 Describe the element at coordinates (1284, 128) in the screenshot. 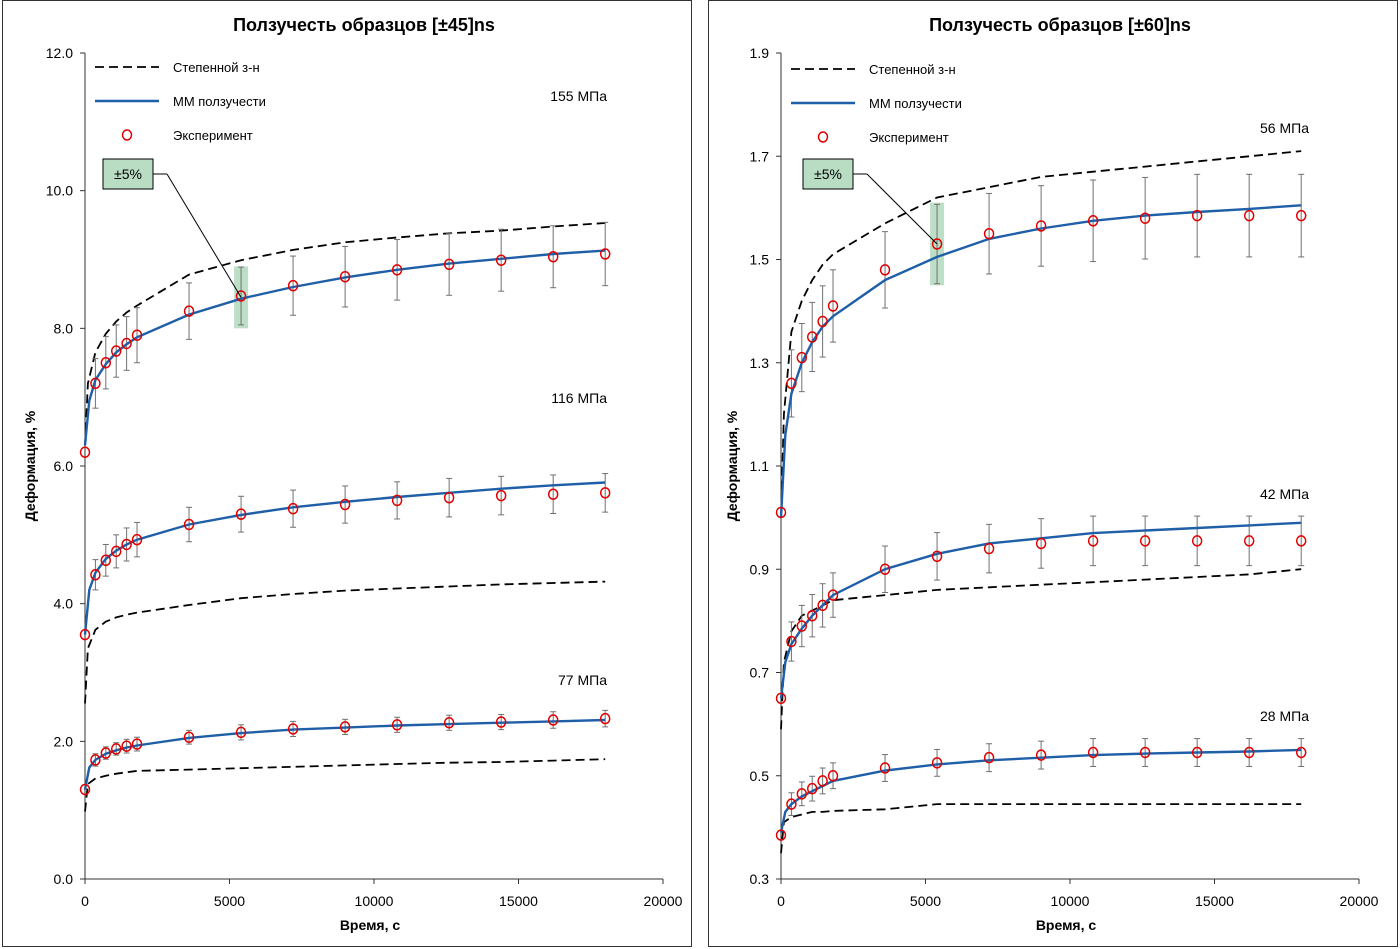

I see `stress-label: 56 МПа` at that location.